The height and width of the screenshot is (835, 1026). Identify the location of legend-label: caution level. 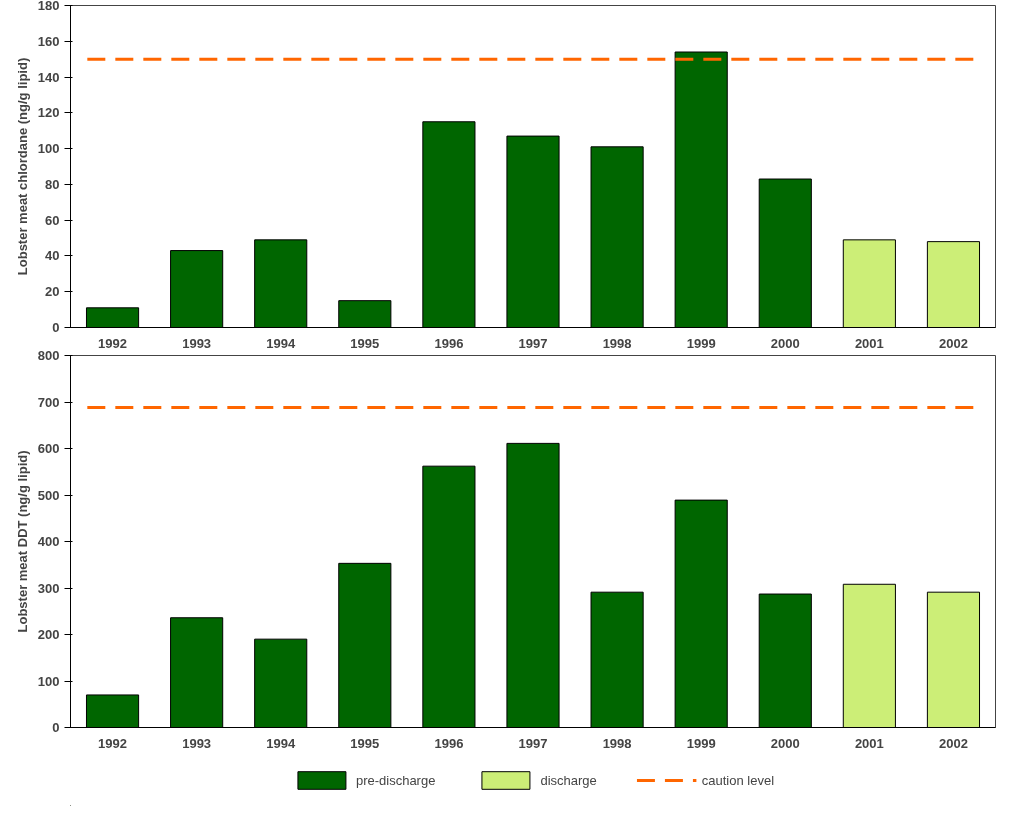
(738, 780).